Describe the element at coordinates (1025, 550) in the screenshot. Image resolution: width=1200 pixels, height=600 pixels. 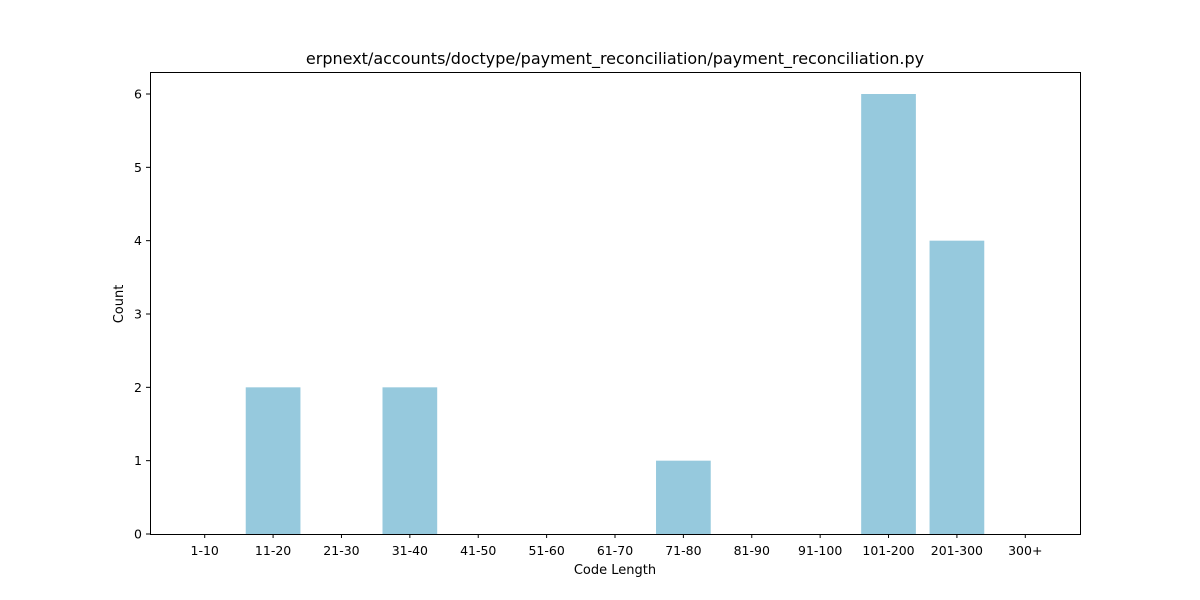
I see `x-tick-label: 300+` at that location.